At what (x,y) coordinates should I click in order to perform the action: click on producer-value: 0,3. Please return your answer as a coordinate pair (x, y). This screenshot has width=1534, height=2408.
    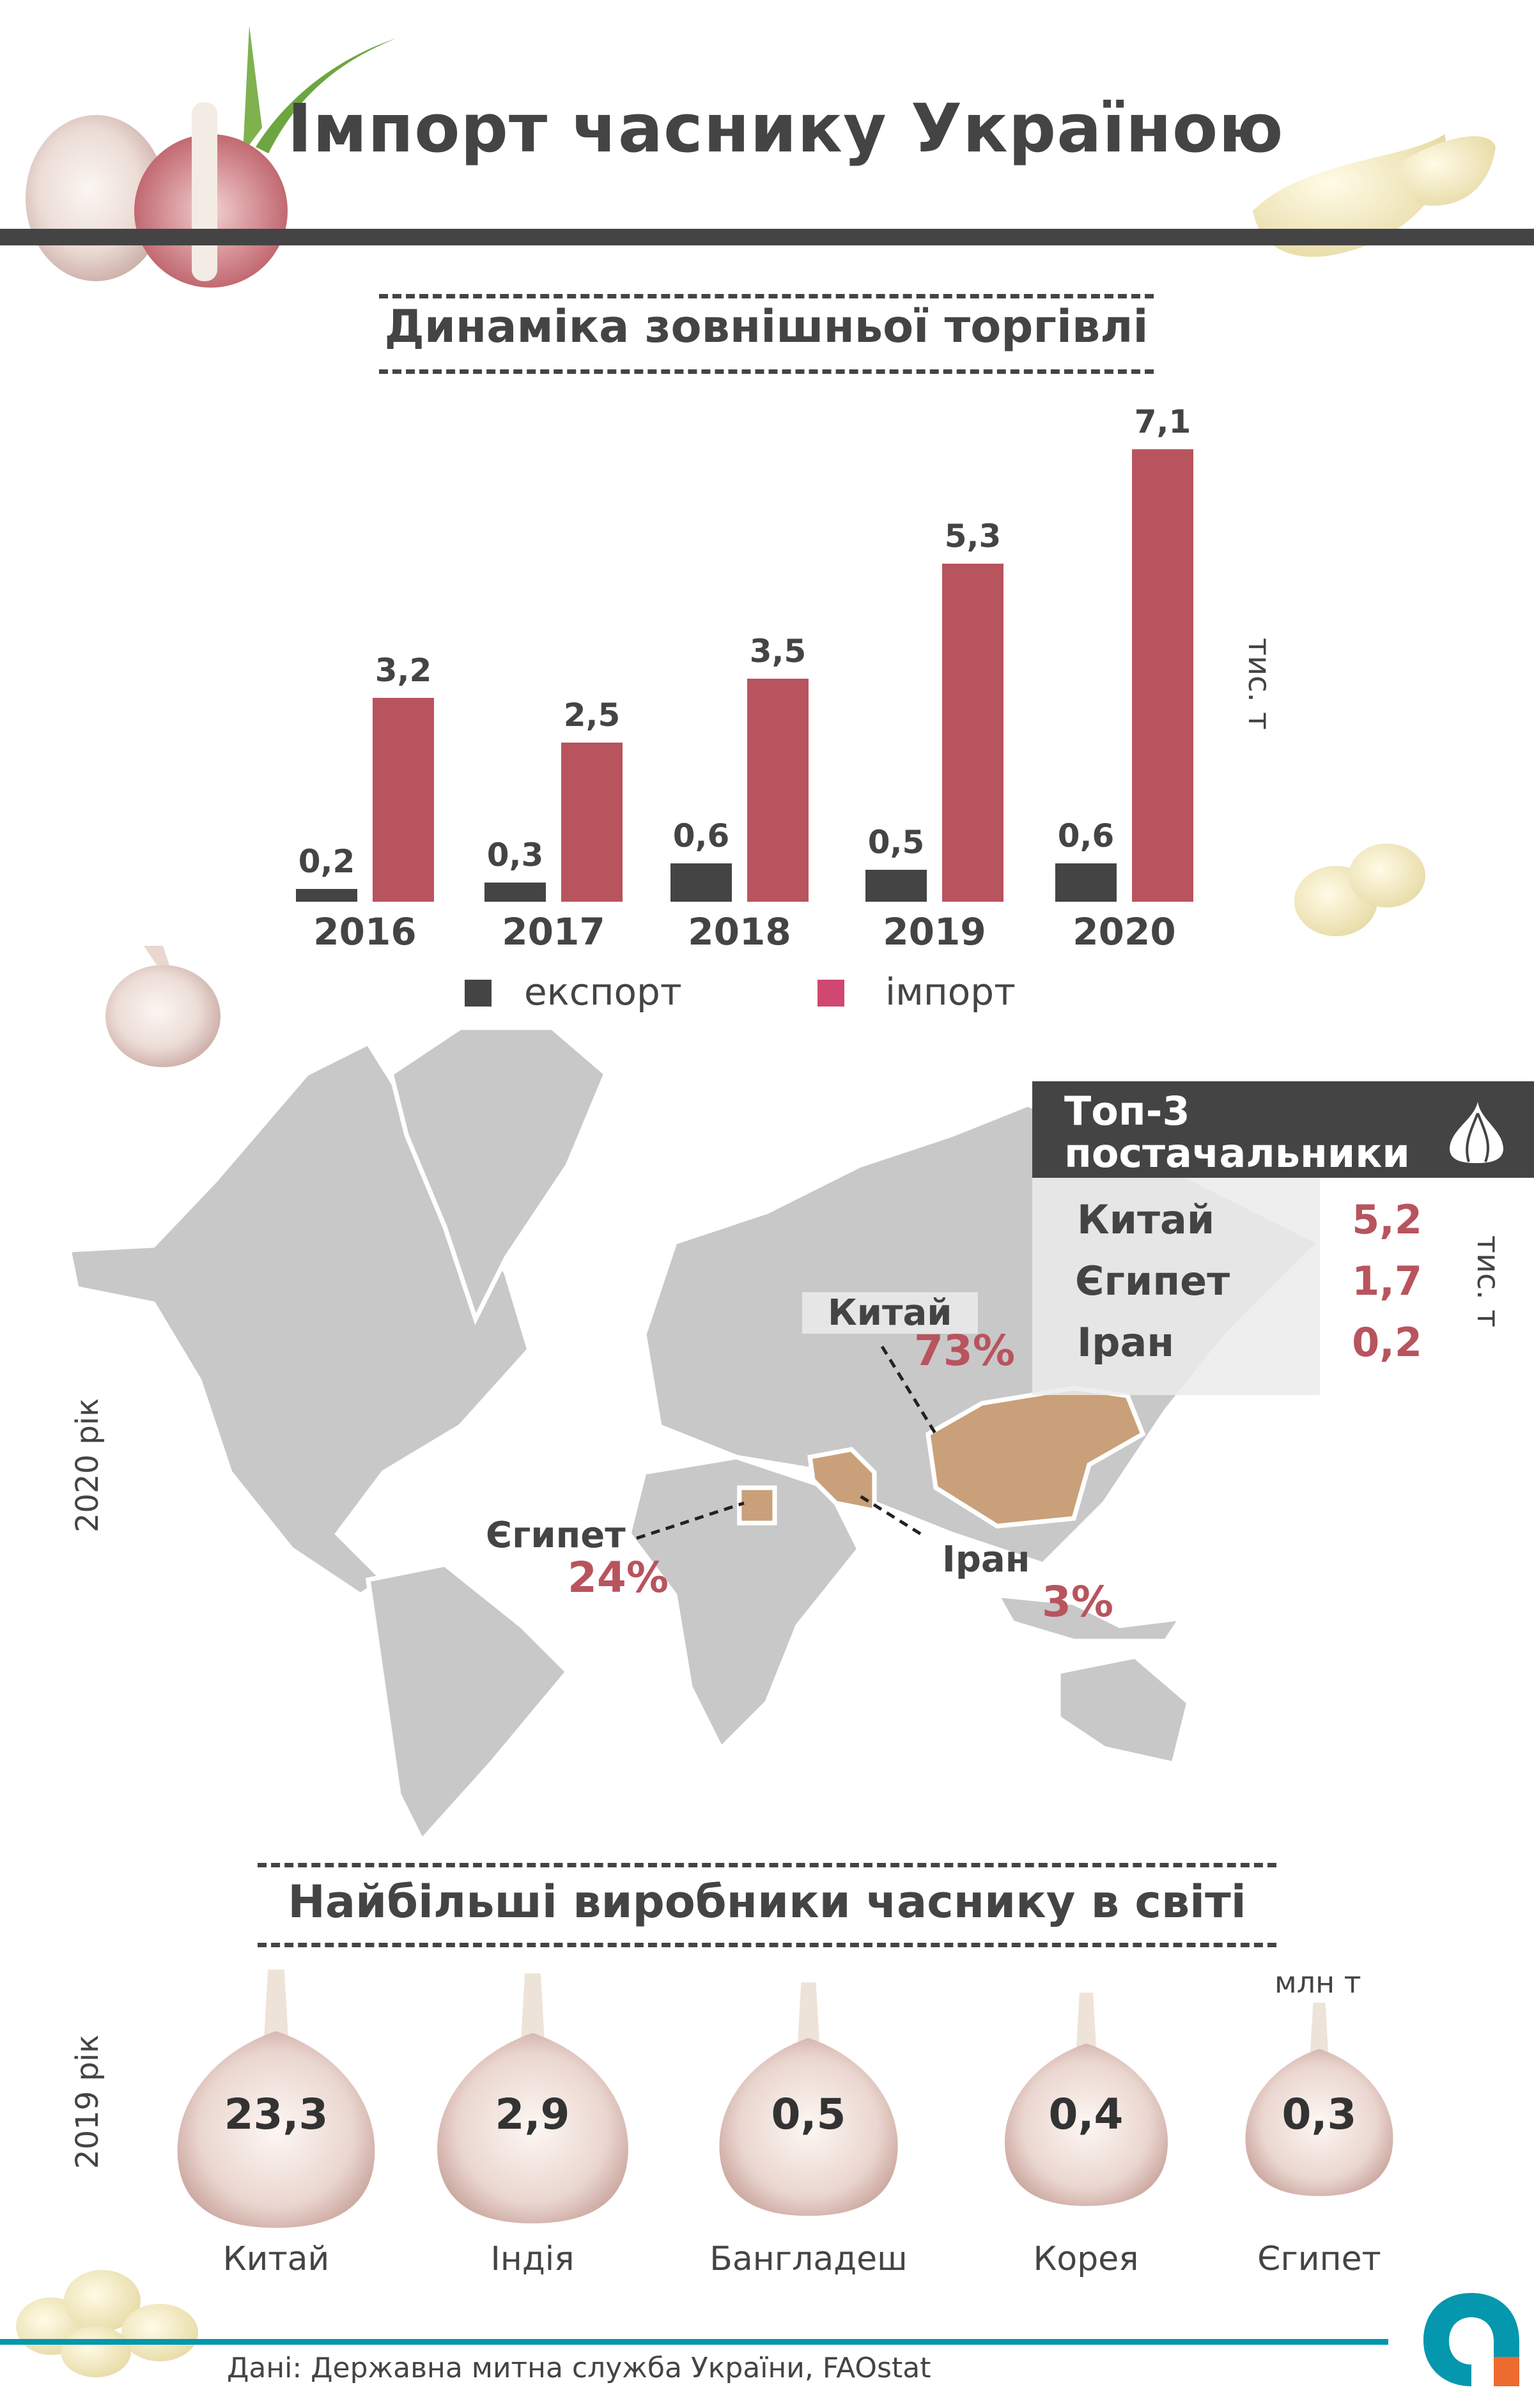
    Looking at the image, I should click on (1319, 2114).